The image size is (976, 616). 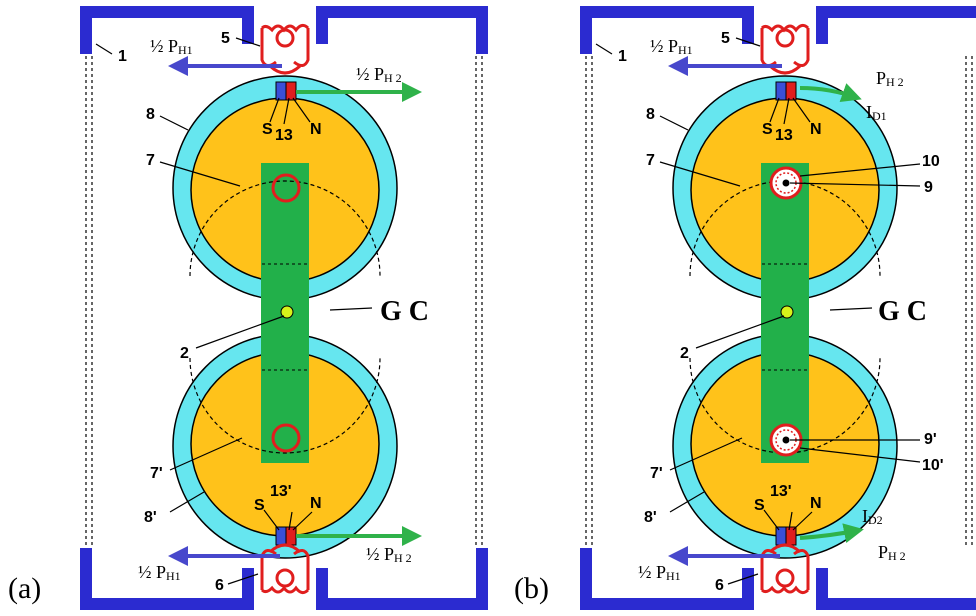 I want to click on force-ph2-bottom: ½ PH 2, so click(x=389, y=554).